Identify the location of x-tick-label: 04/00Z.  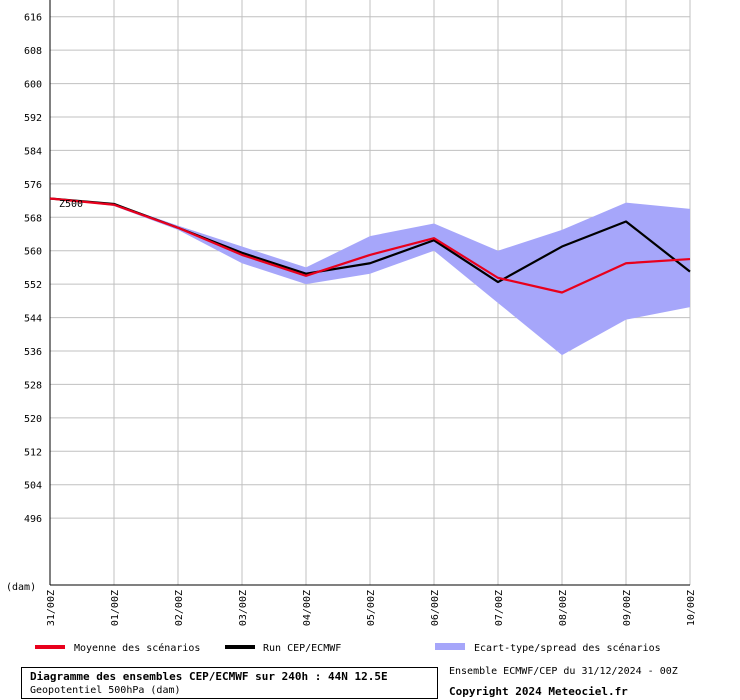
(307, 608).